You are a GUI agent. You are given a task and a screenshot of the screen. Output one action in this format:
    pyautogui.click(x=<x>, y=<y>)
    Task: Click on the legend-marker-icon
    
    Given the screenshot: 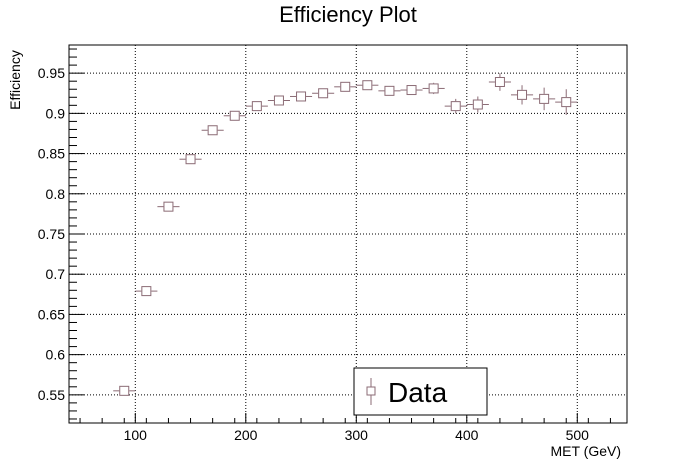 What is the action you would take?
    pyautogui.click(x=371, y=391)
    